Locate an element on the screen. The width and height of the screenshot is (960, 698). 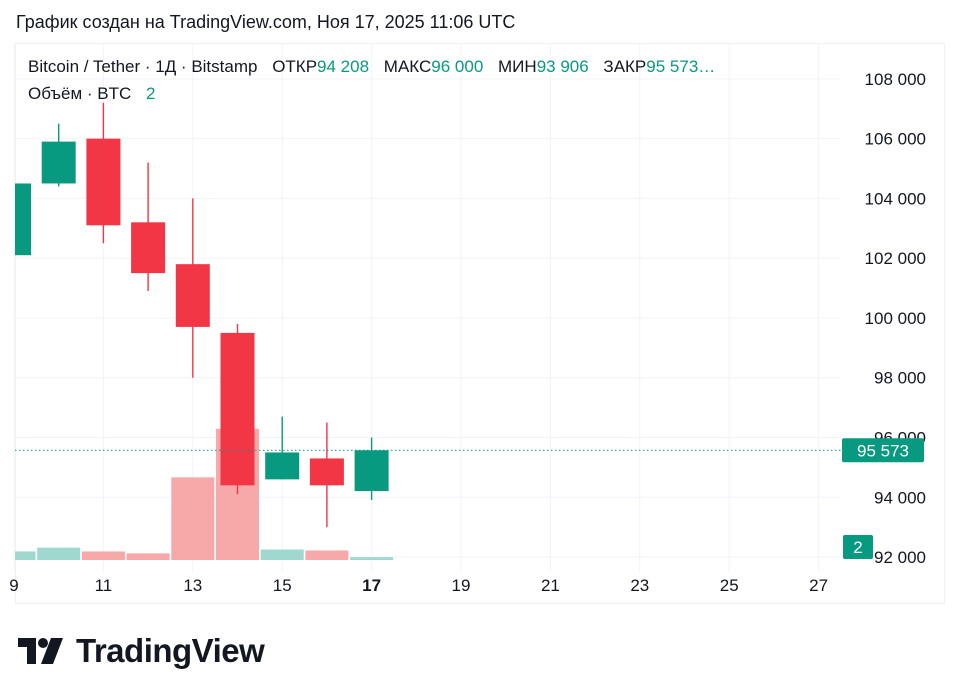
last-price-label: 95 573 is located at coordinates (883, 450).